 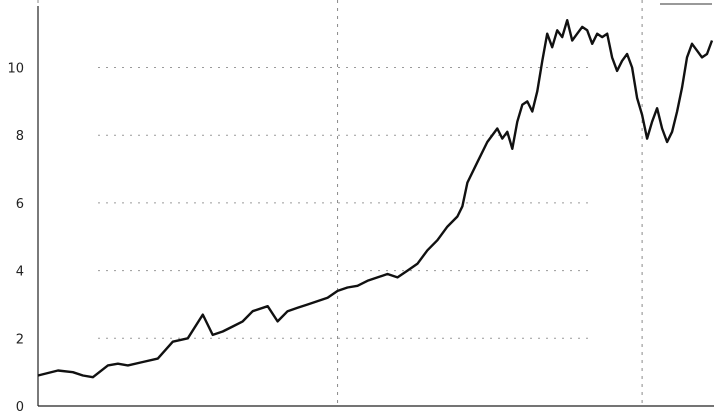 I want to click on y-tick-labels: 0 2 4 6 8 10, so click(x=15, y=238).